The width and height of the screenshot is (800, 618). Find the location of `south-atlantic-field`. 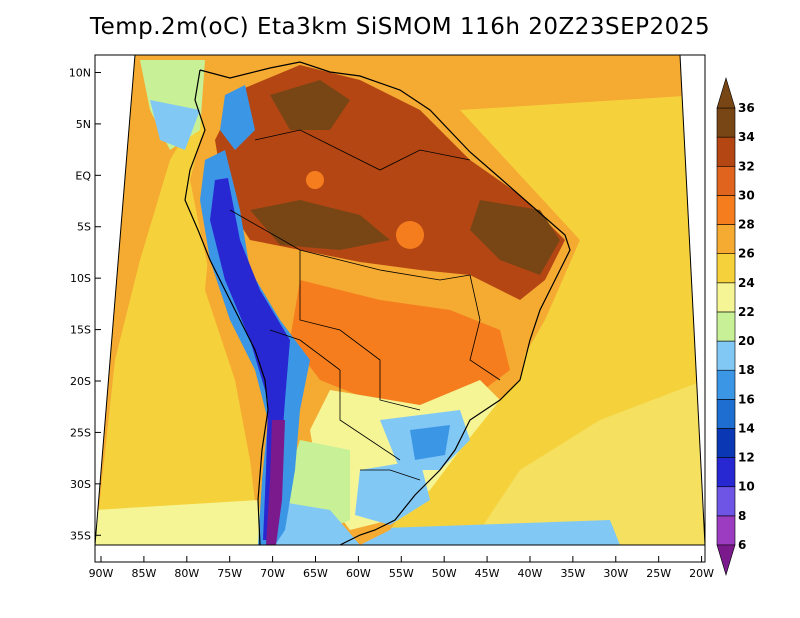

south-atlantic-field is located at coordinates (587, 462).